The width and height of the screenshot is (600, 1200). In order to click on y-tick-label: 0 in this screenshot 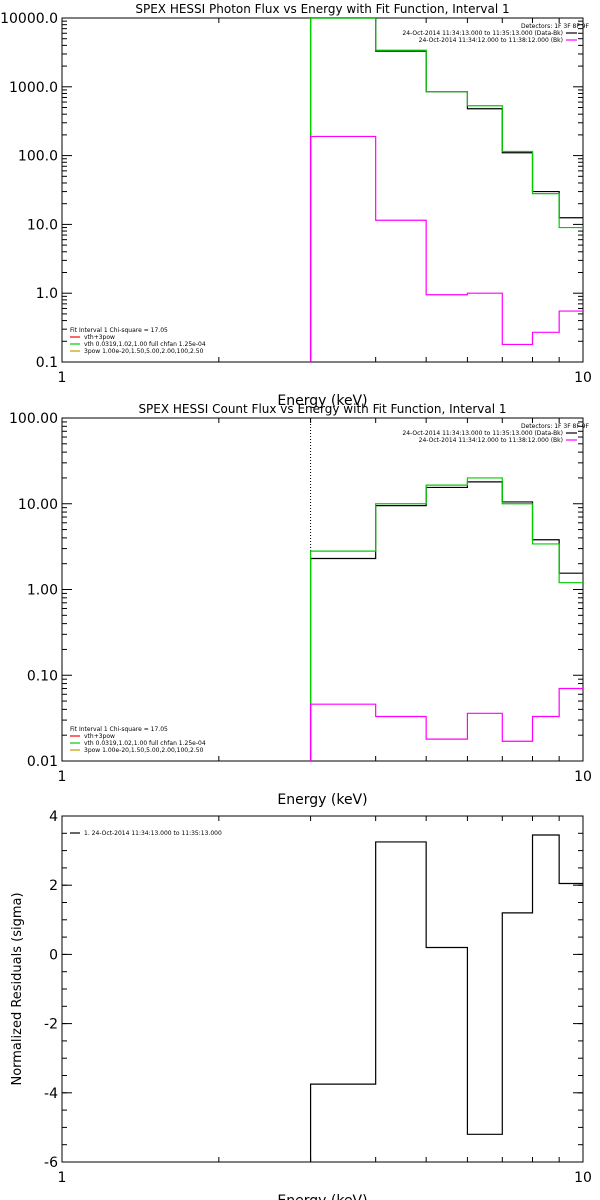, I will do `click(53, 955)`.